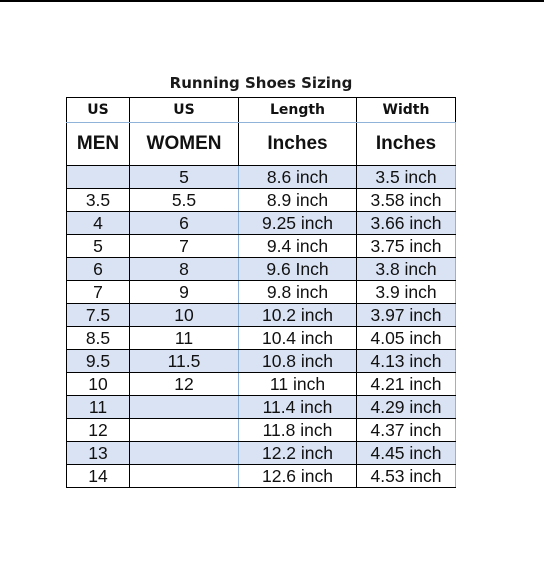 The height and width of the screenshot is (586, 544). I want to click on men-size-cell: 4, so click(98, 223).